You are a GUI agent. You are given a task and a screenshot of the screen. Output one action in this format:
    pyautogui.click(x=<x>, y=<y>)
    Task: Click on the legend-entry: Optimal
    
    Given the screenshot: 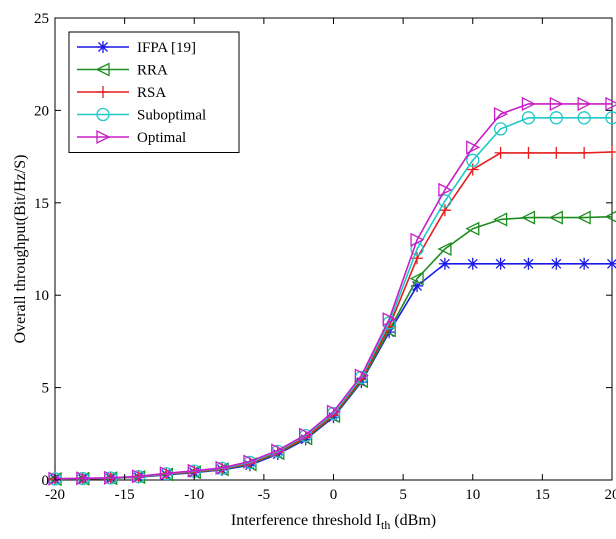 What is the action you would take?
    pyautogui.click(x=131, y=137)
    